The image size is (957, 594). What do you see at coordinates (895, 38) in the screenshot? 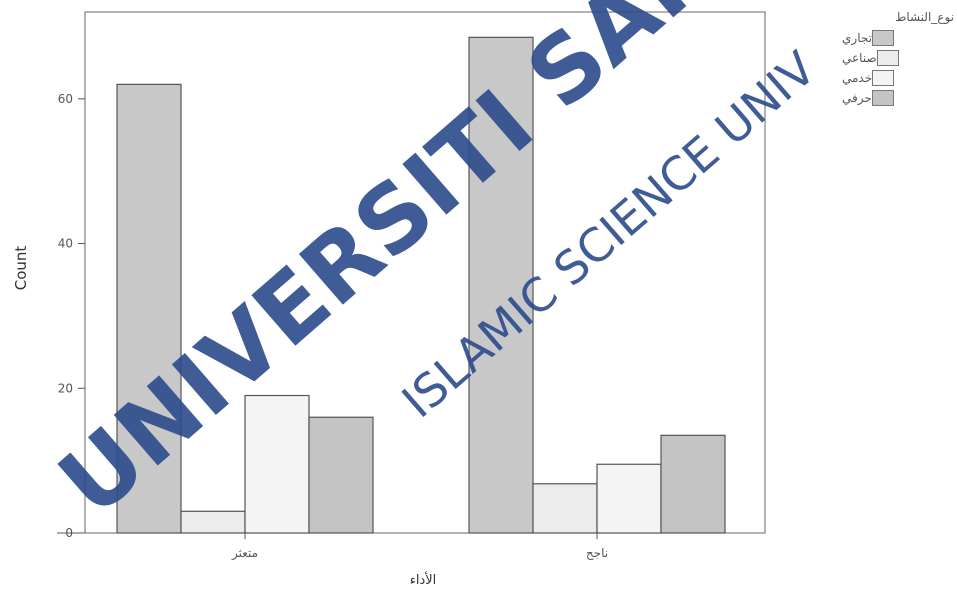
I see `legend-item: تجاري` at bounding box center [895, 38].